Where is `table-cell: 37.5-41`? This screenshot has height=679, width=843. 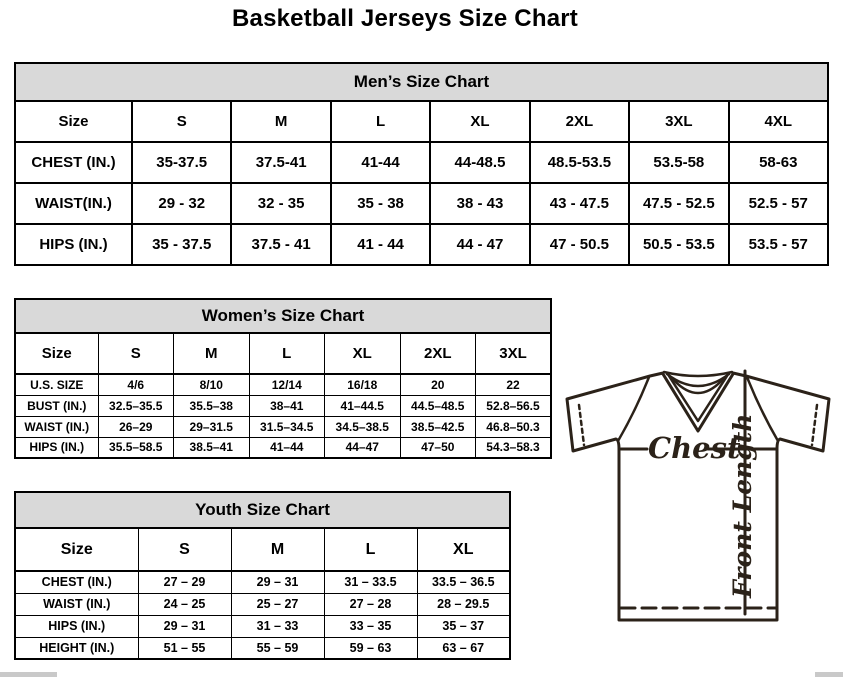 table-cell: 37.5-41 is located at coordinates (281, 162).